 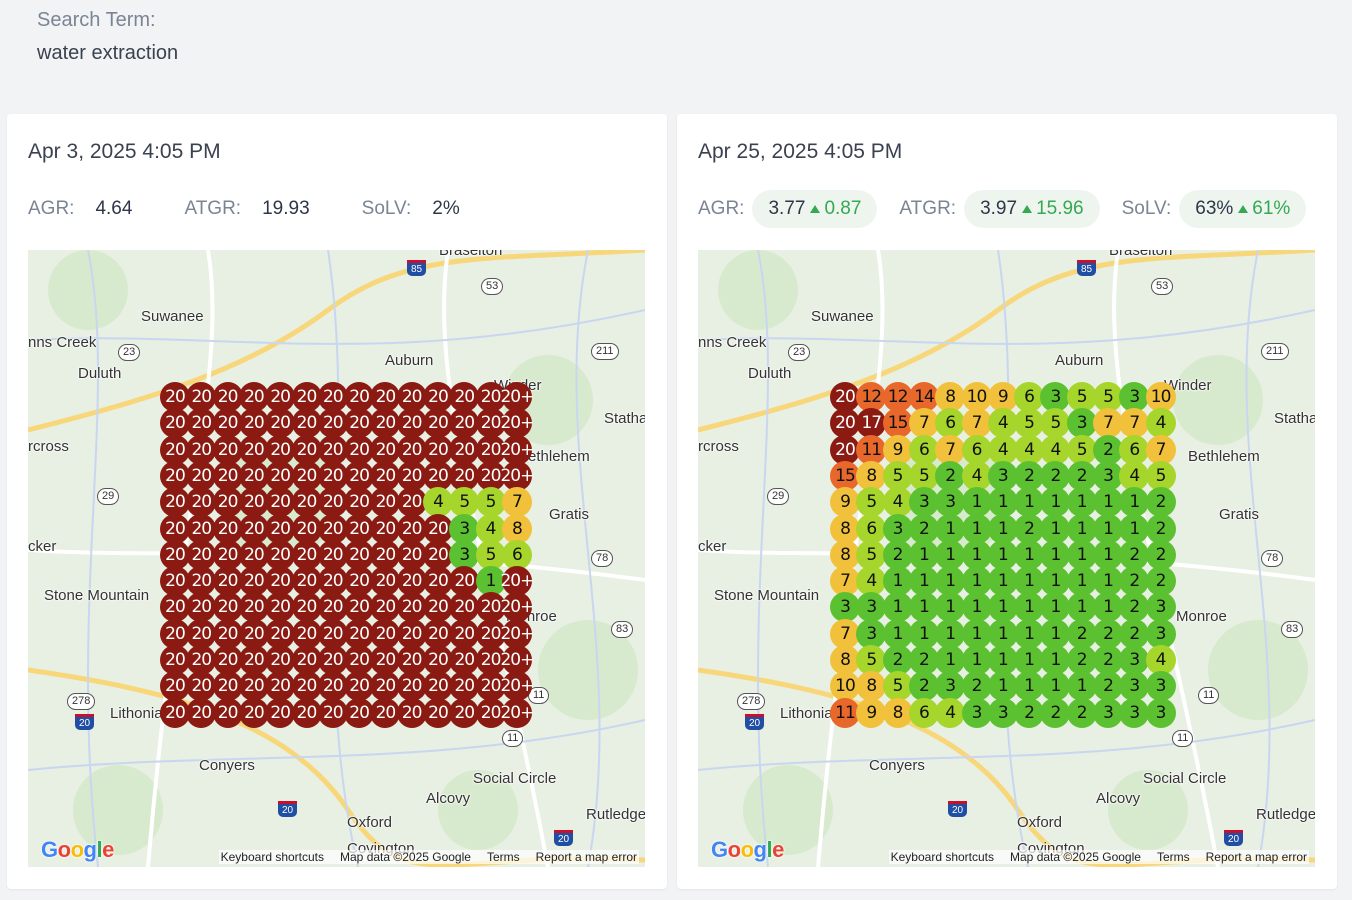 What do you see at coordinates (1173, 857) in the screenshot?
I see `attribution-link: Terms` at bounding box center [1173, 857].